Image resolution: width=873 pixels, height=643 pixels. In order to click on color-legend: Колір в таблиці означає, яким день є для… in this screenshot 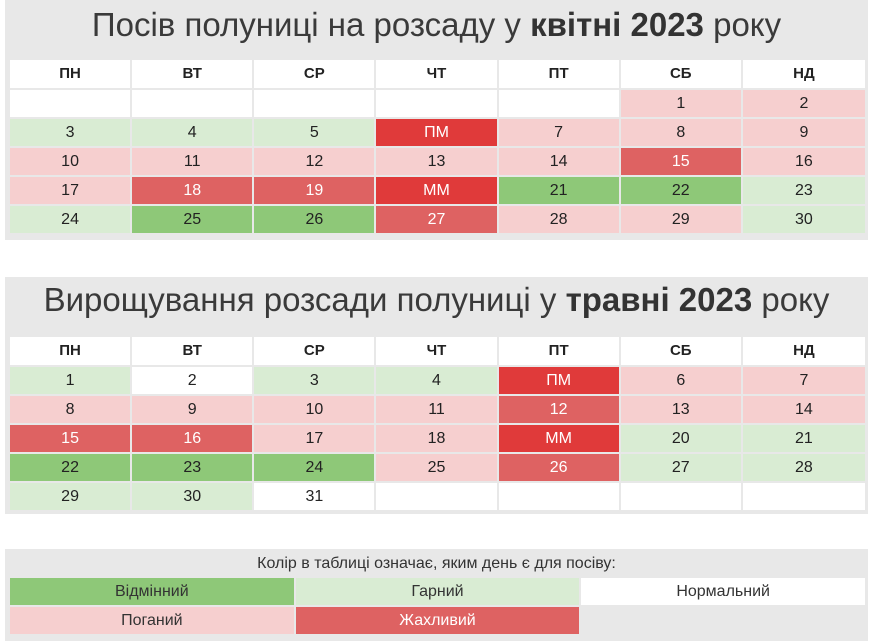, I will do `click(436, 595)`.